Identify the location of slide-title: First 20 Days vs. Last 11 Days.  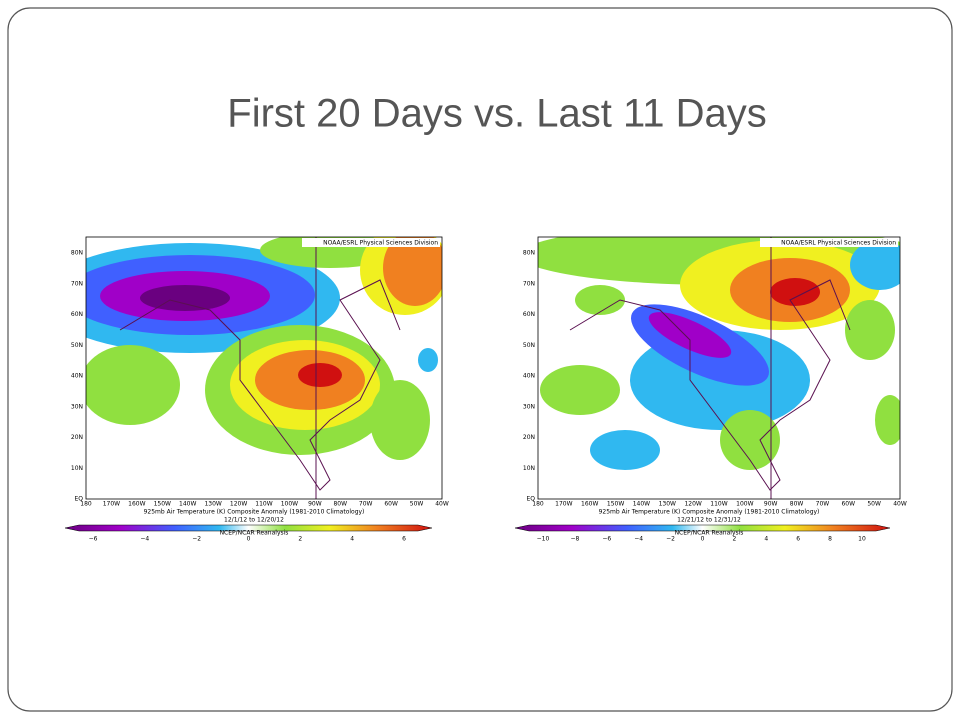
(496, 114).